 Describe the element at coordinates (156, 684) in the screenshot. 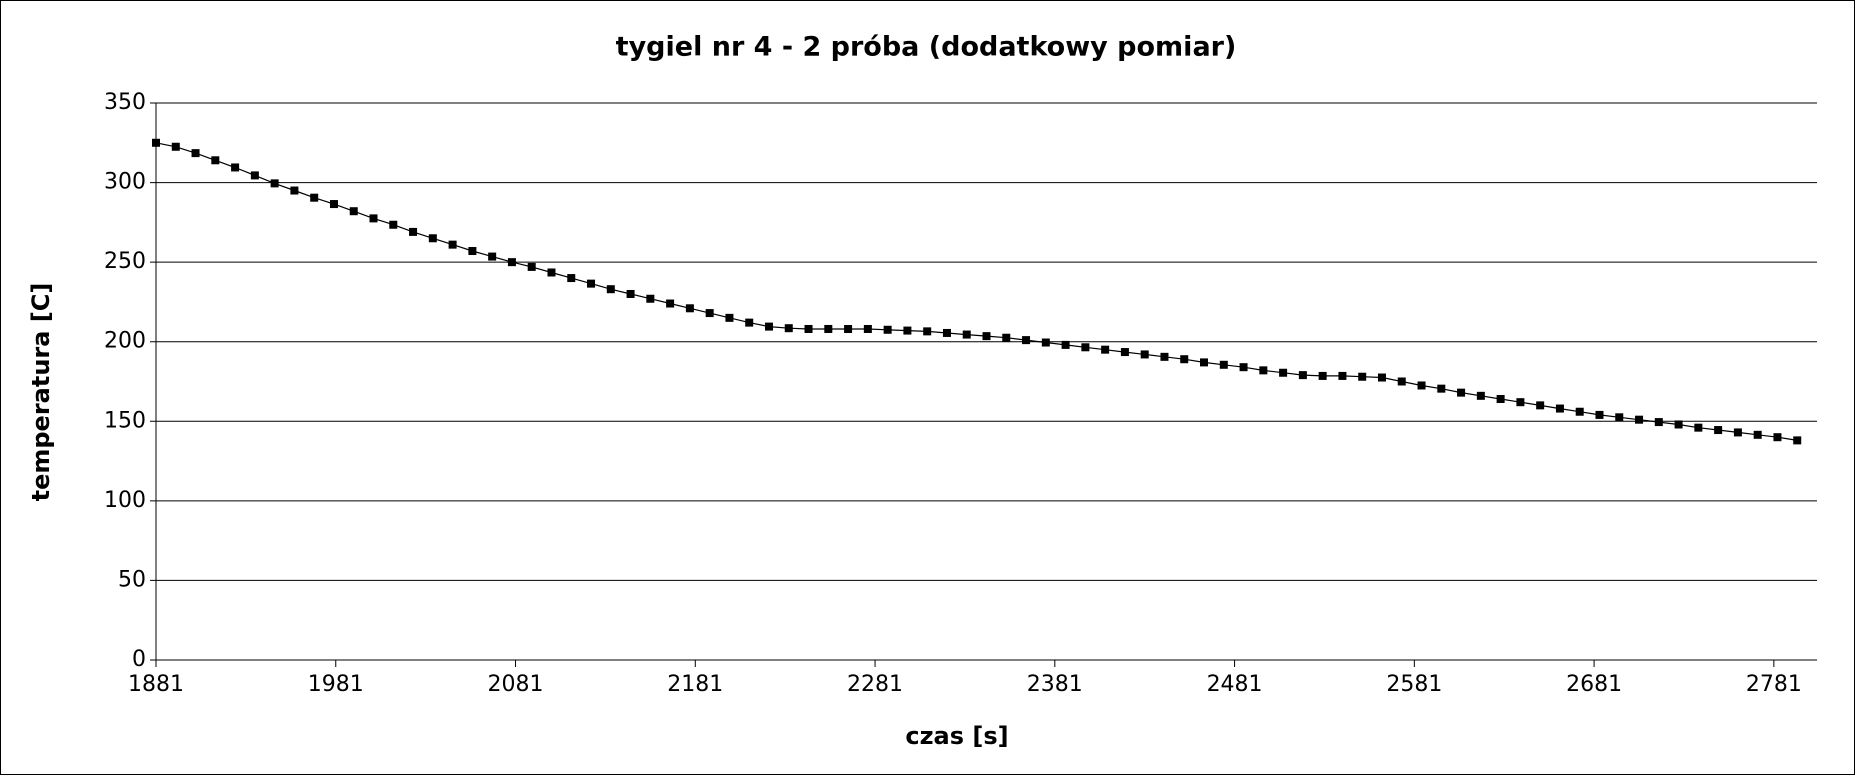

I see `x-tick-label: 1881` at that location.